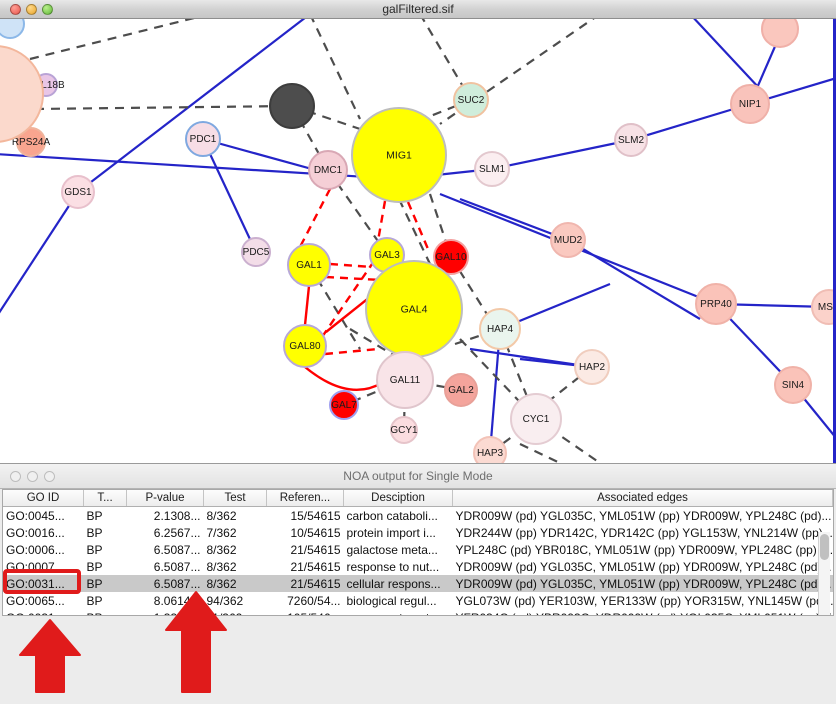 This screenshot has width=836, height=704. Describe the element at coordinates (642, 498) in the screenshot. I see `column-header-associated-edges: Associated edges` at that location.